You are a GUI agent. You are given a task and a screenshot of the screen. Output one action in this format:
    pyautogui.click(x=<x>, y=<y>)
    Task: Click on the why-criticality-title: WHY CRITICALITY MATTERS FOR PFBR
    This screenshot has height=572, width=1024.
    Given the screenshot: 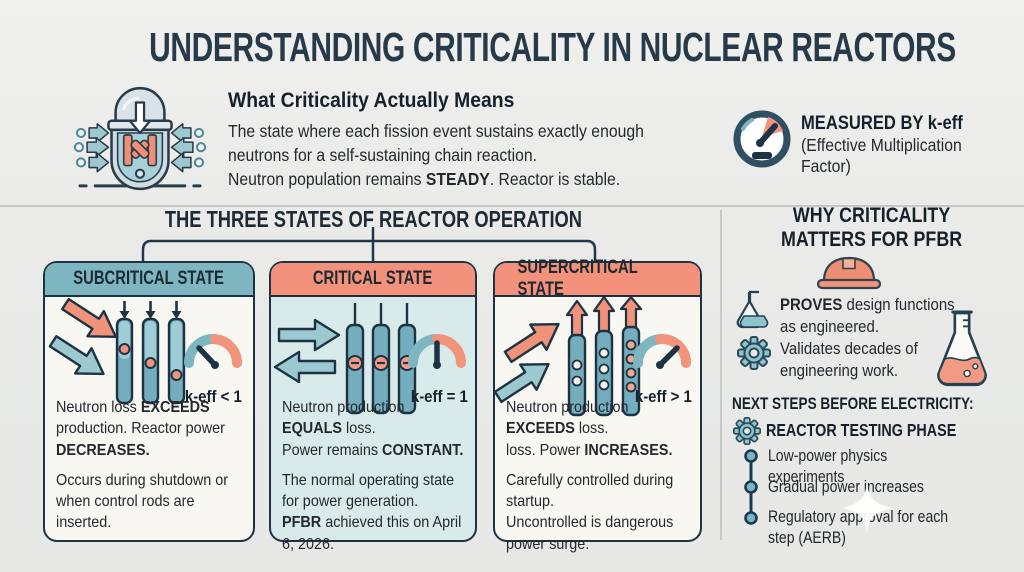 What is the action you would take?
    pyautogui.click(x=872, y=228)
    